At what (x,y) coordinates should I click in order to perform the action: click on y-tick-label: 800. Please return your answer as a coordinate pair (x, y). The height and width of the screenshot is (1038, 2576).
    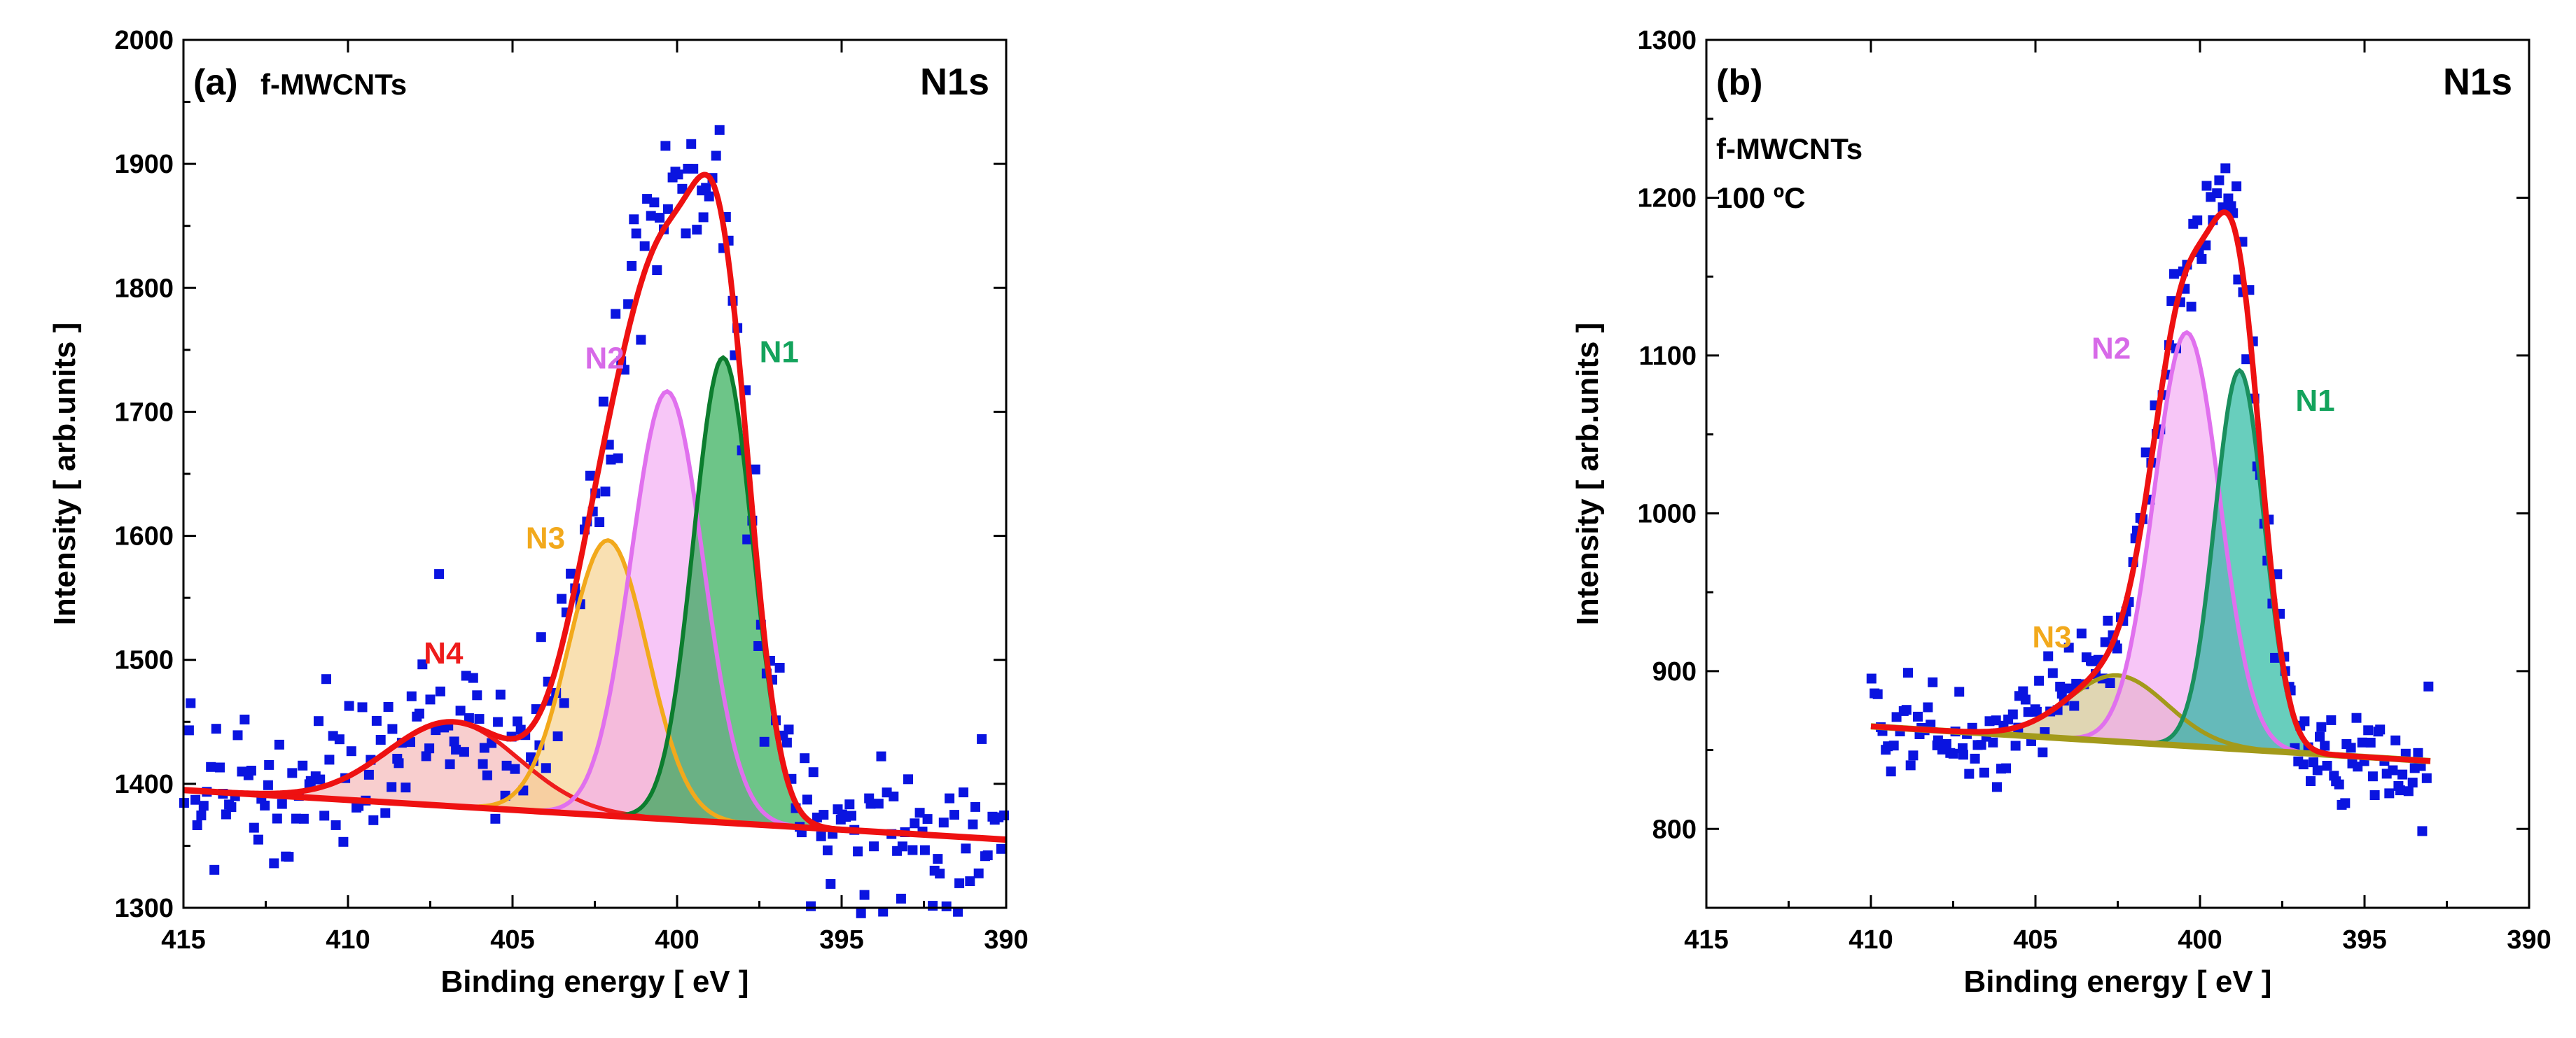
    Looking at the image, I should click on (1674, 830).